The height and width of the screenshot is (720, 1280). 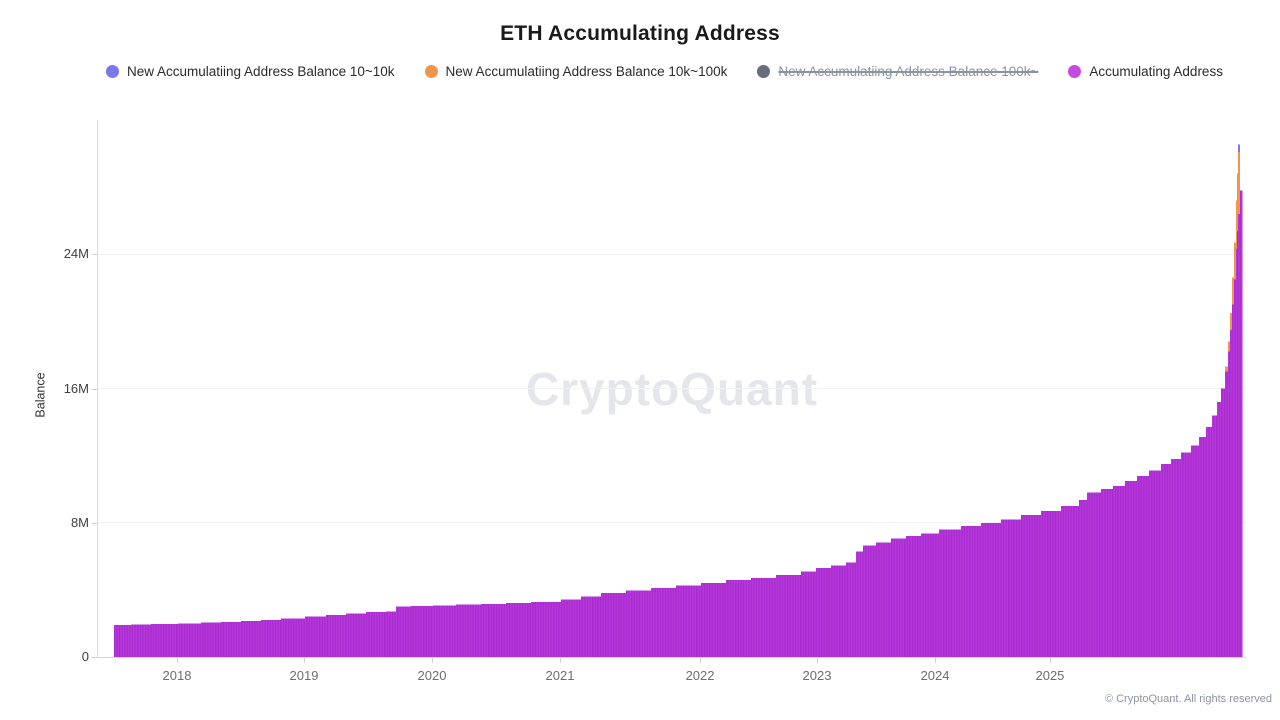 I want to click on legend-item-3: Accumulating Address, so click(x=1145, y=71).